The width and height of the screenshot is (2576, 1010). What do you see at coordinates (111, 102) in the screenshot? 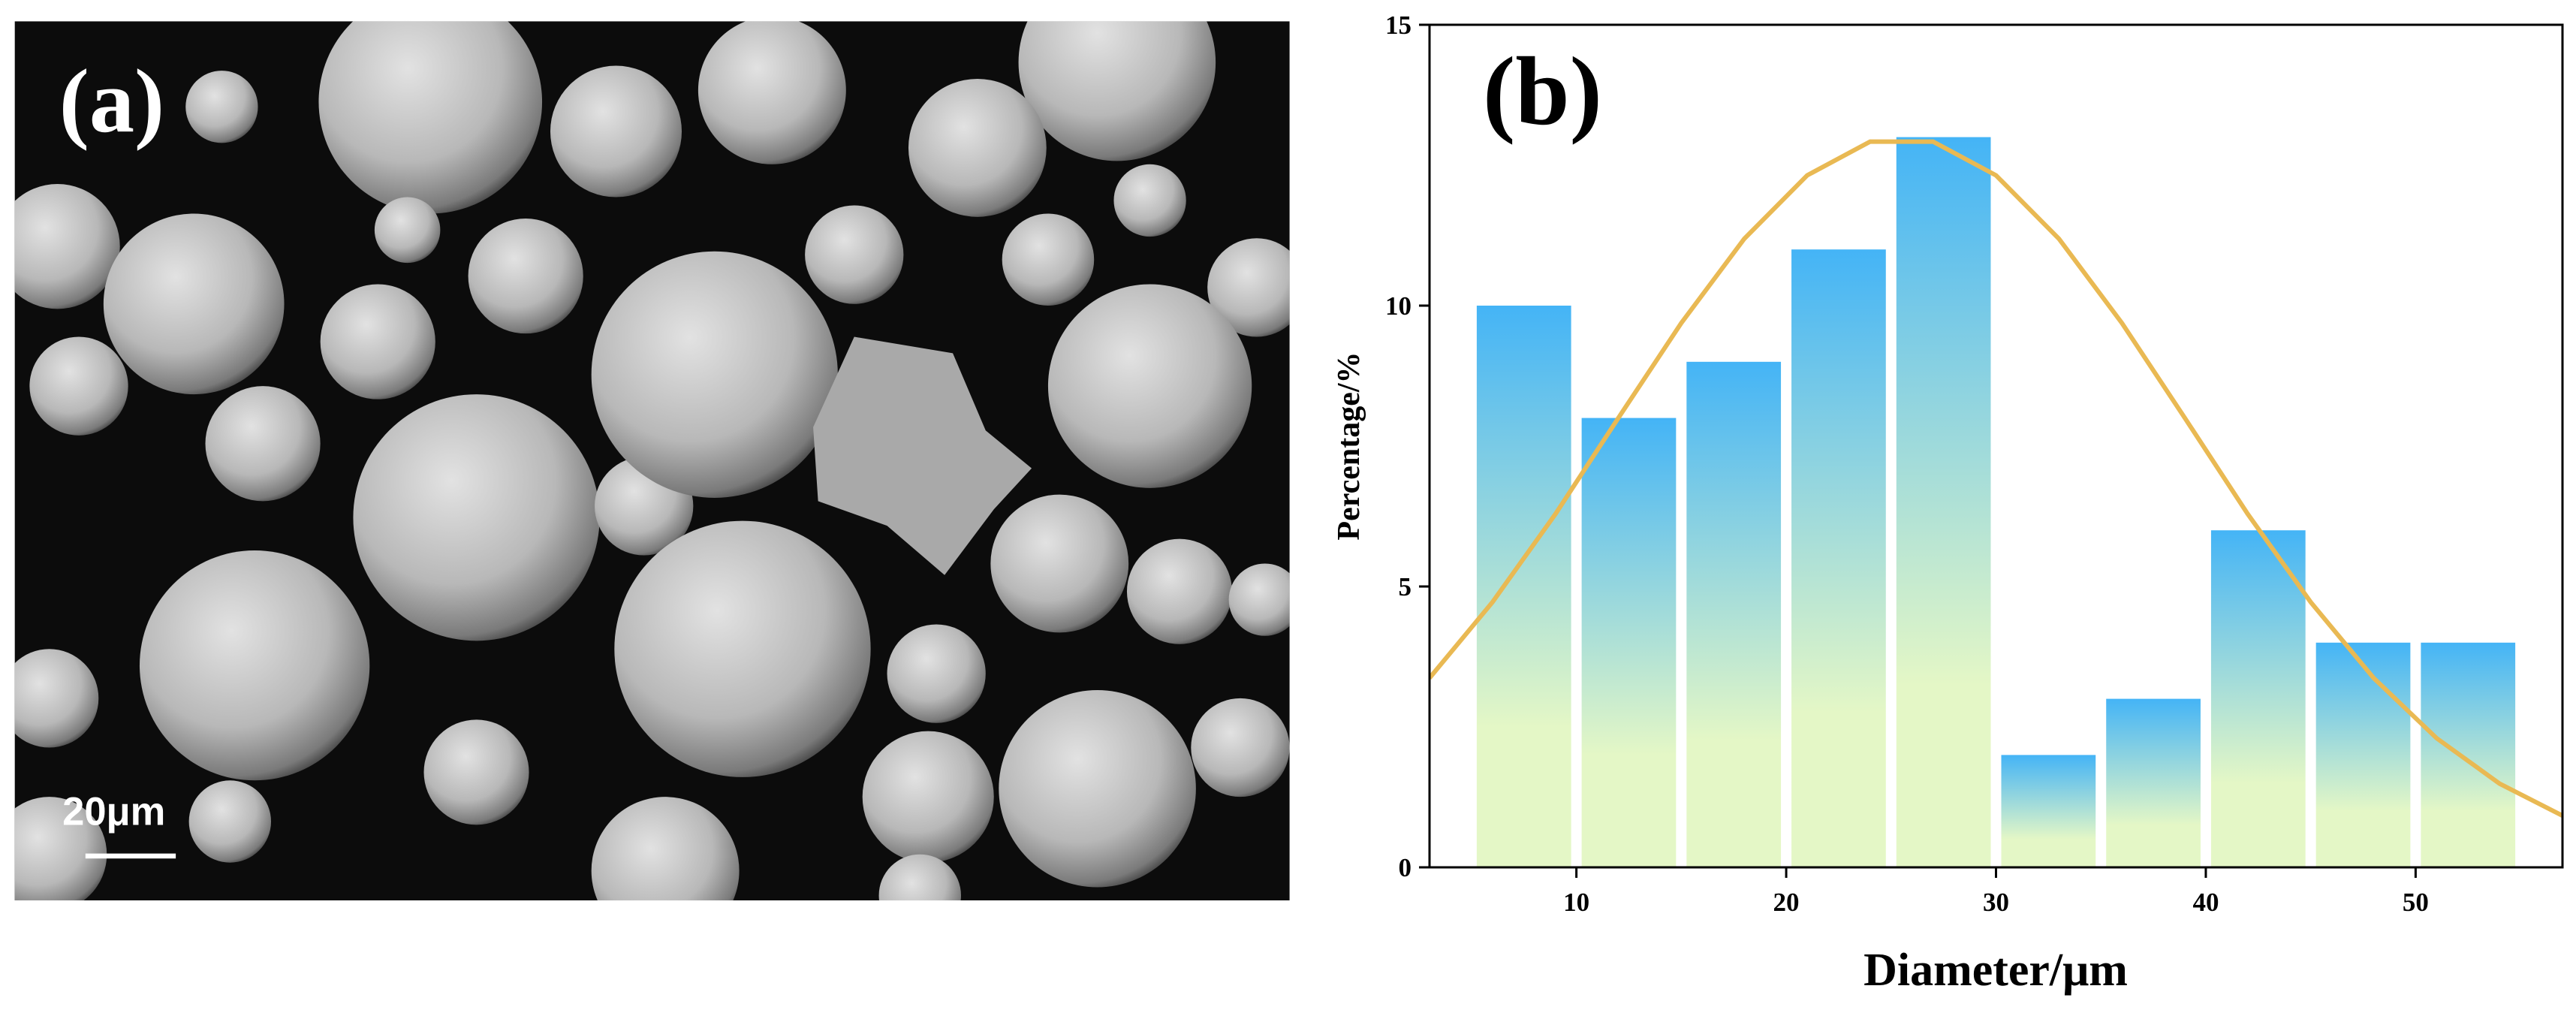
I see `panel-label: (a)` at bounding box center [111, 102].